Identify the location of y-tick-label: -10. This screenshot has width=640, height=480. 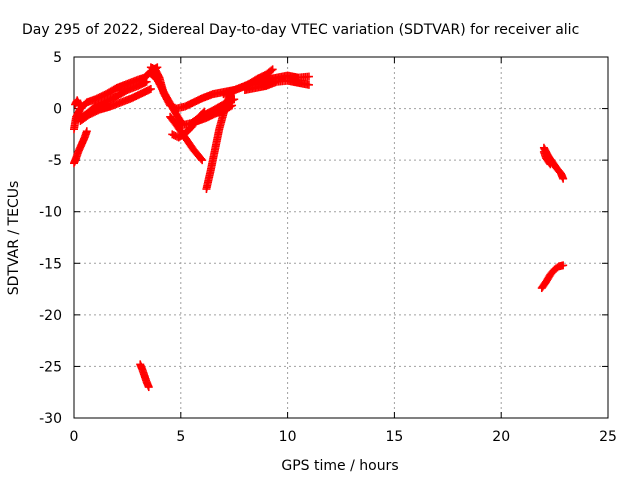
(50, 213).